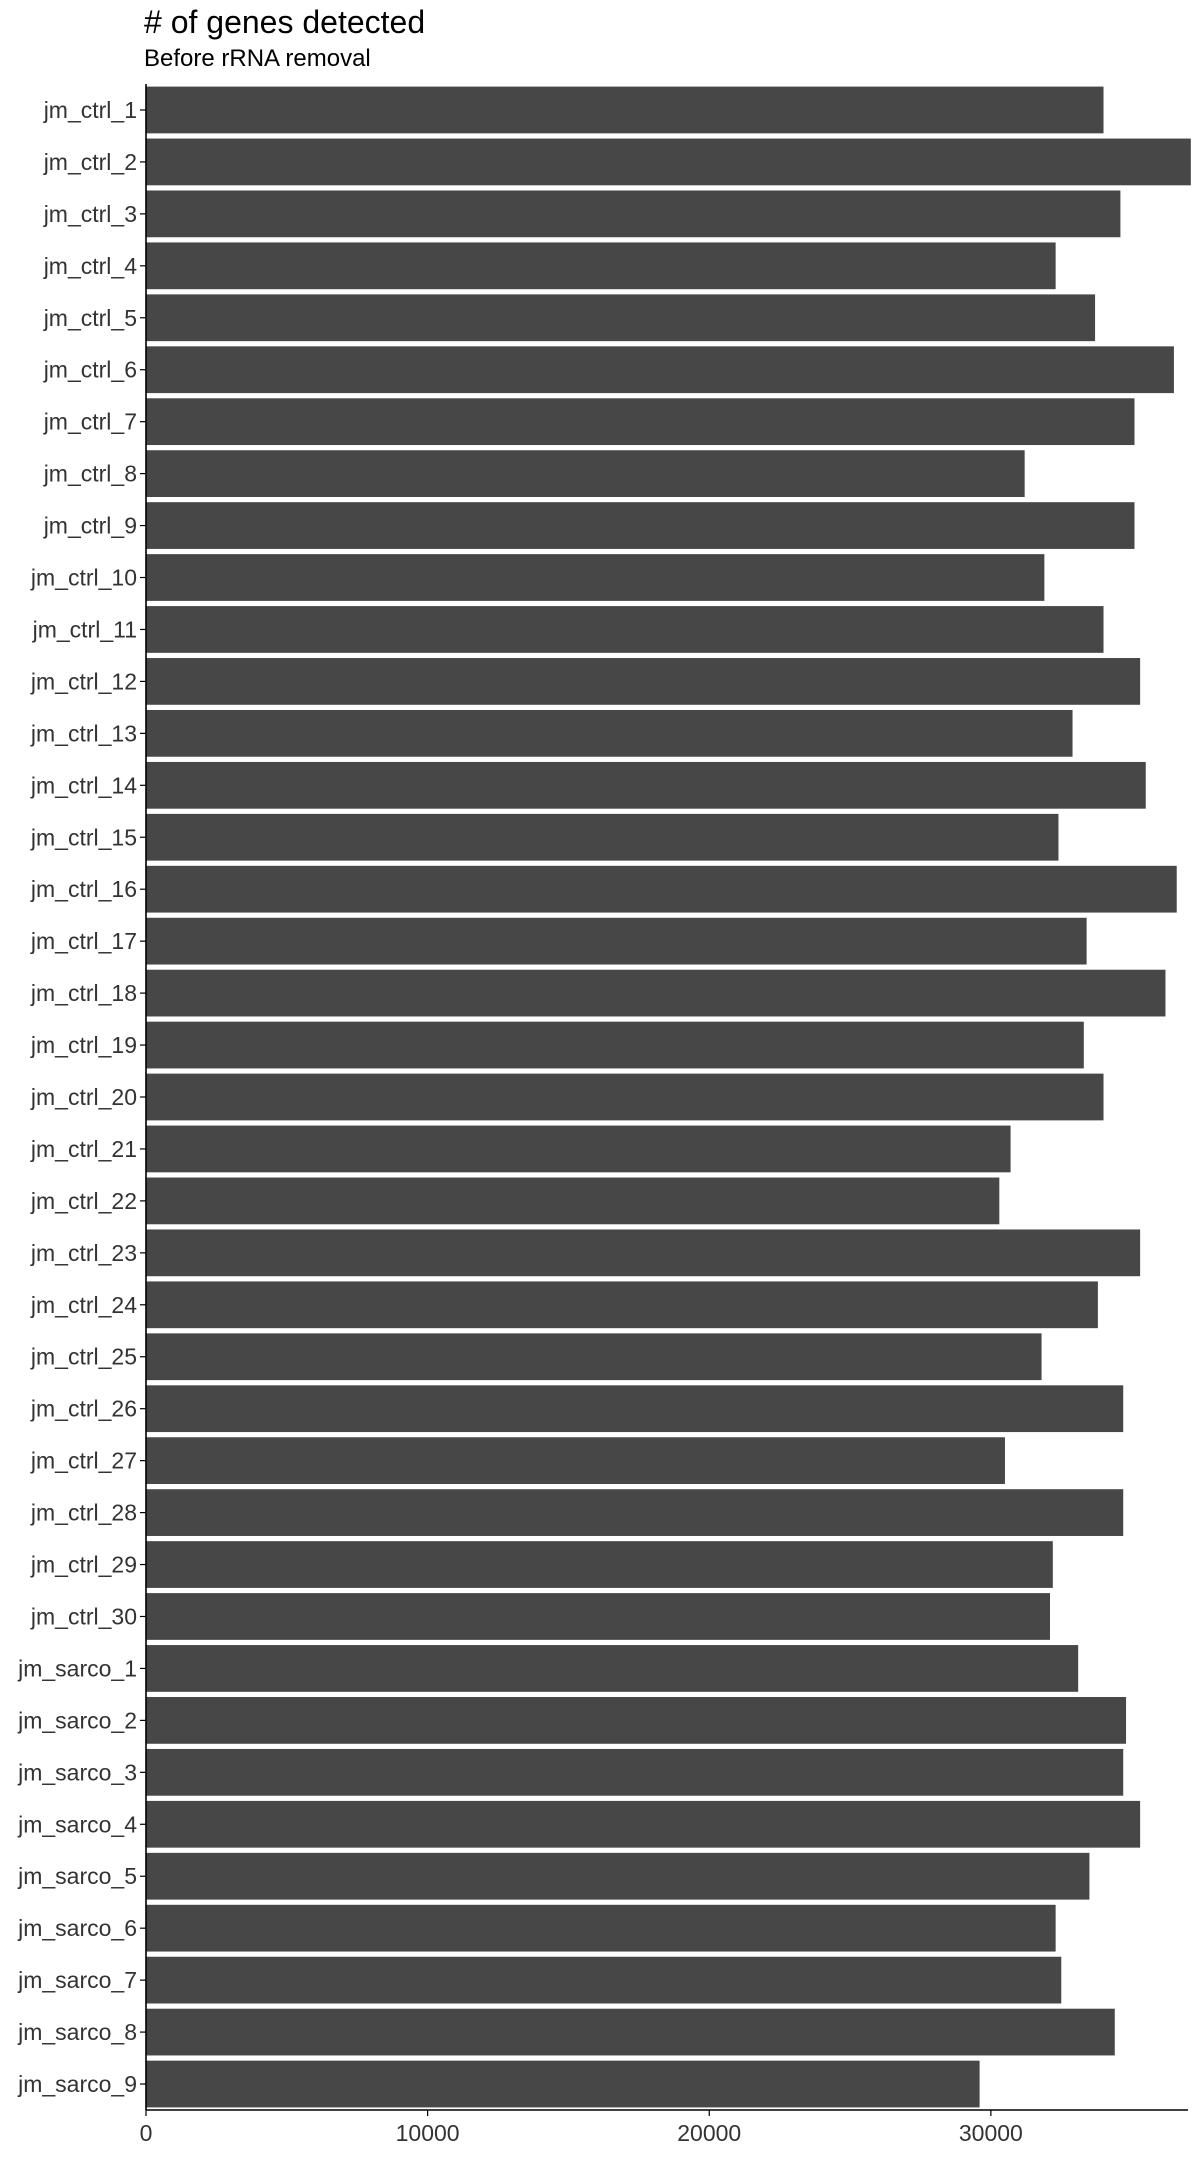  I want to click on y-tick-label: jm_ctrl_13, so click(83, 733).